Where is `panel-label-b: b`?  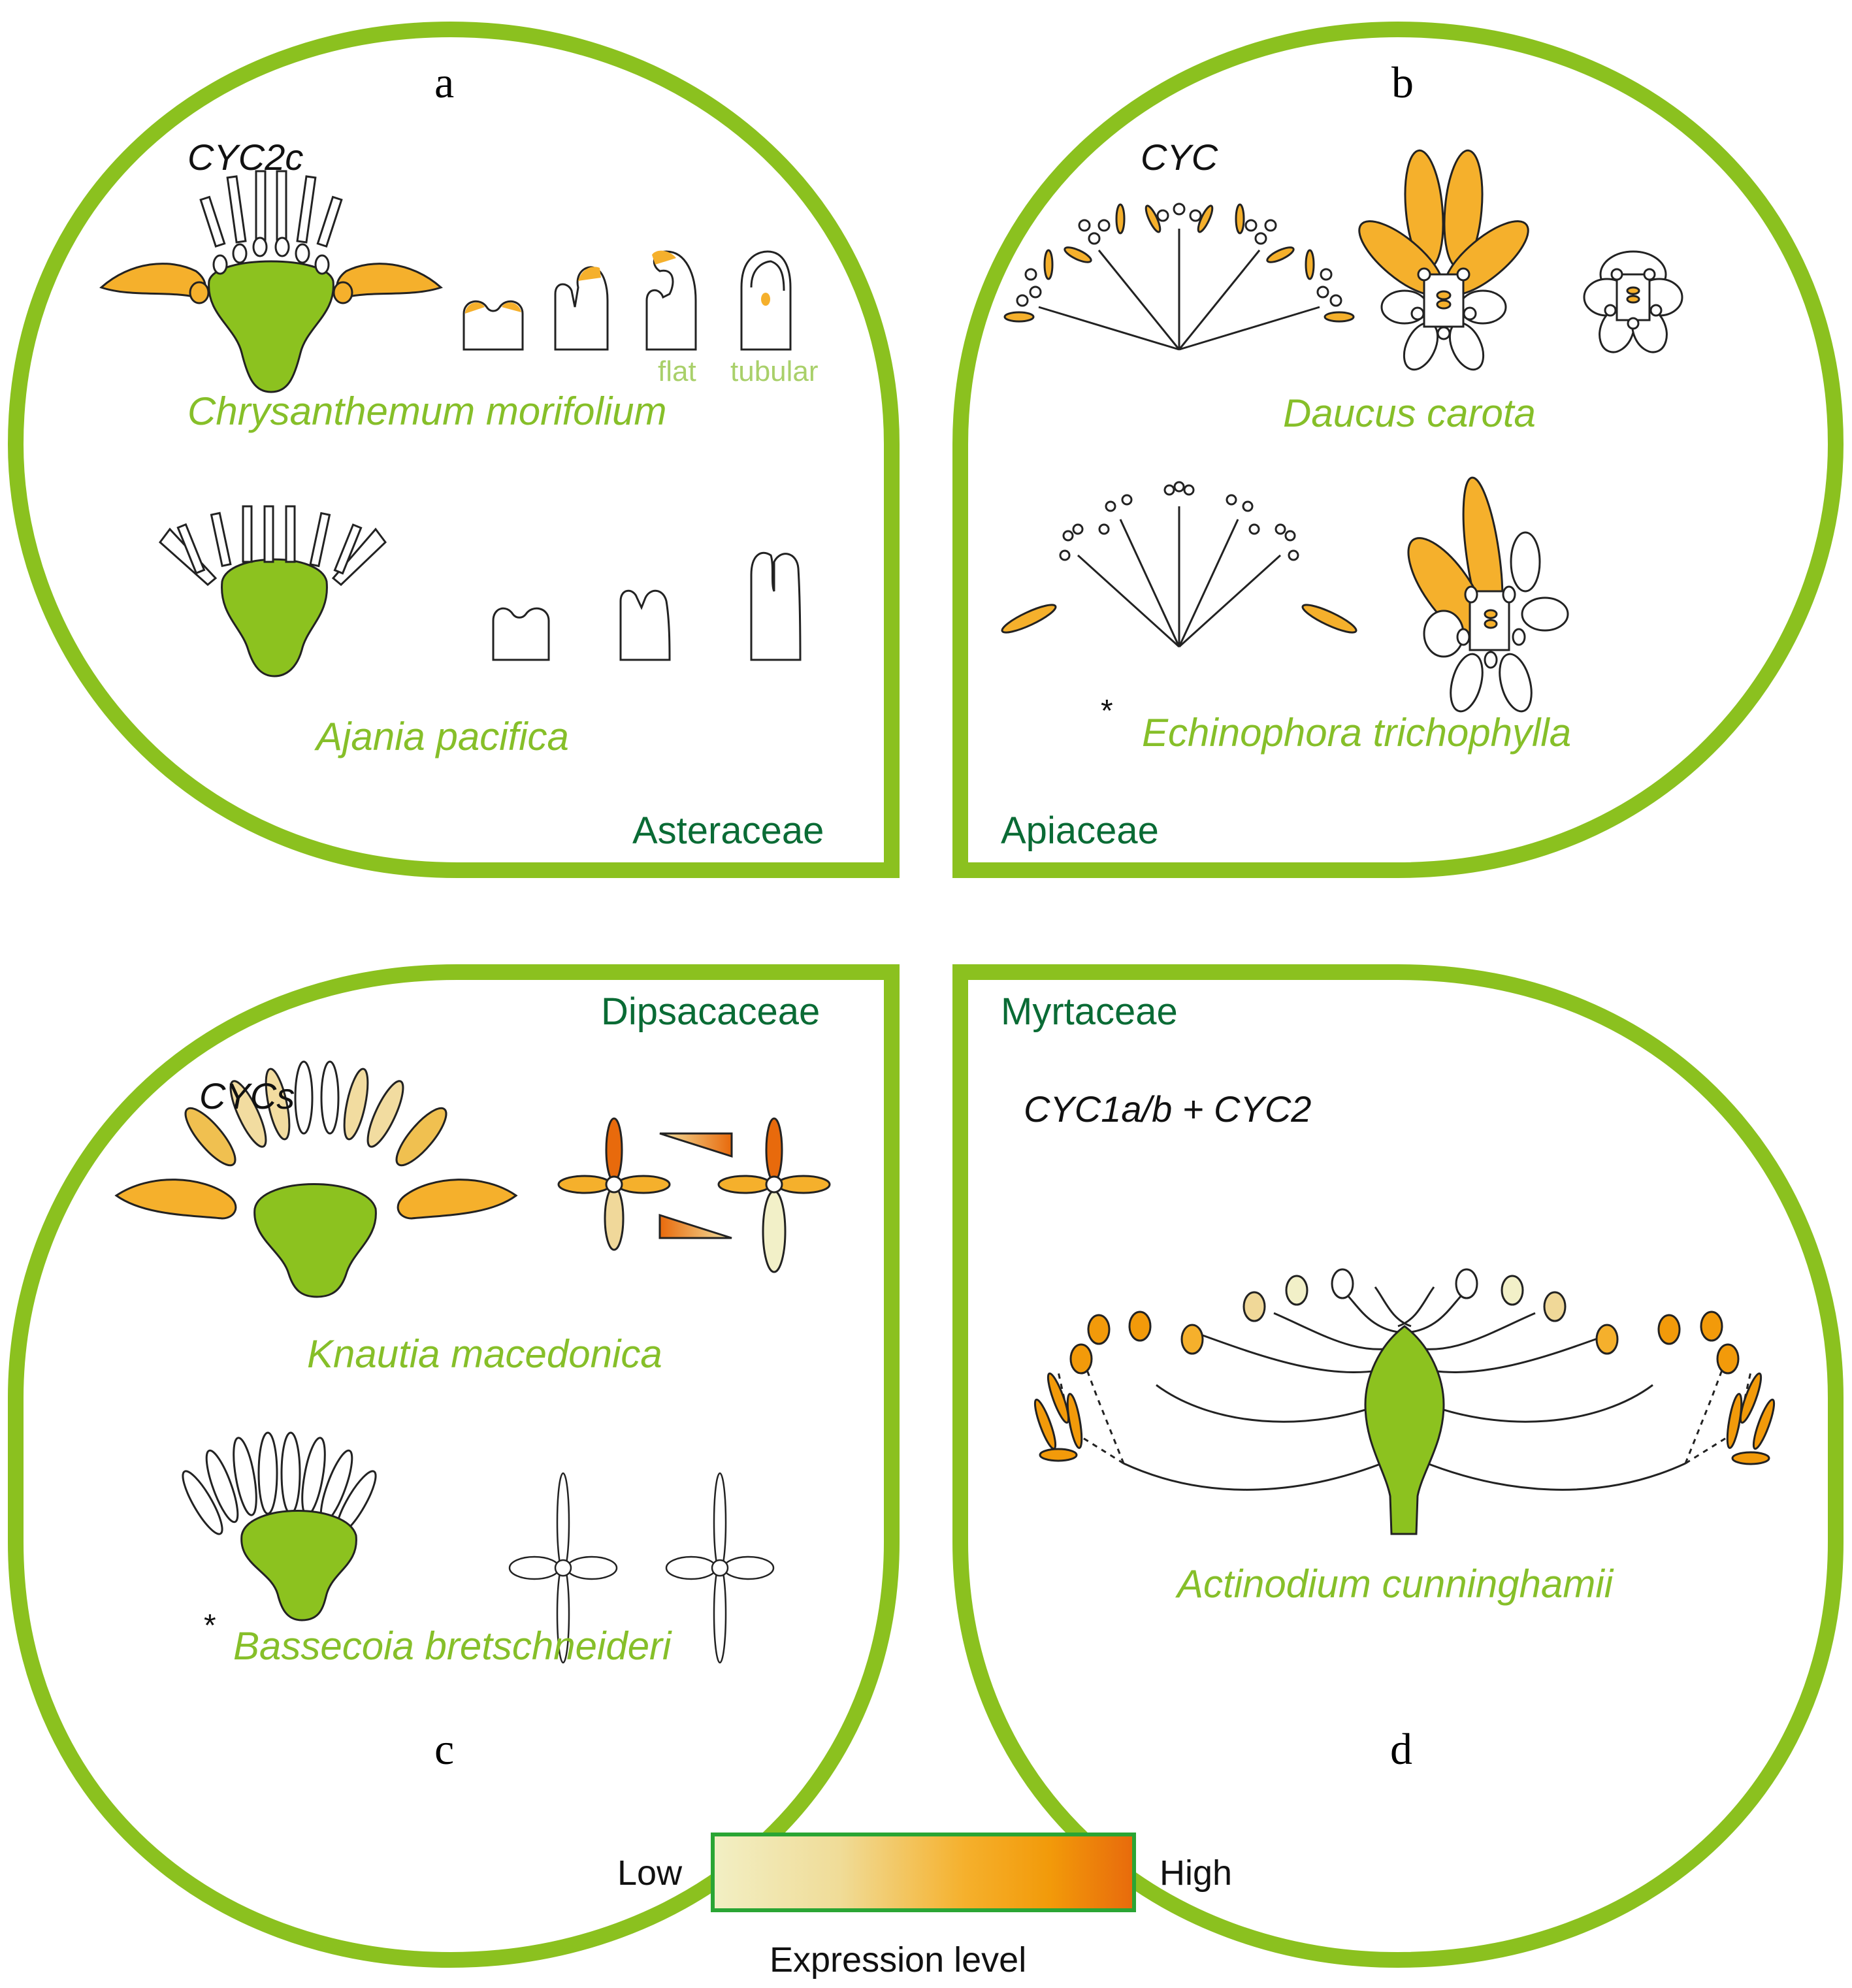
panel-label-b: b is located at coordinates (1403, 82).